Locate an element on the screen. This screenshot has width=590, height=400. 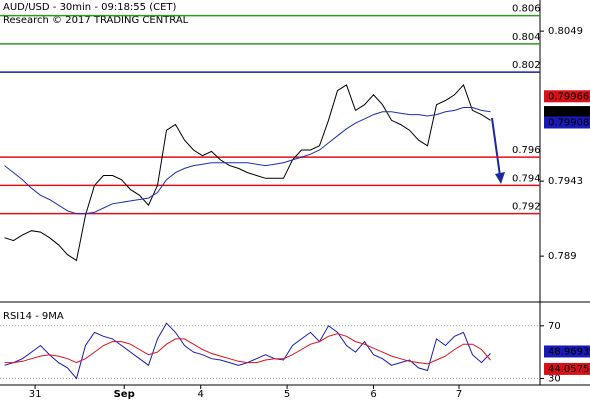
forecast-arrow is located at coordinates (496, 147).